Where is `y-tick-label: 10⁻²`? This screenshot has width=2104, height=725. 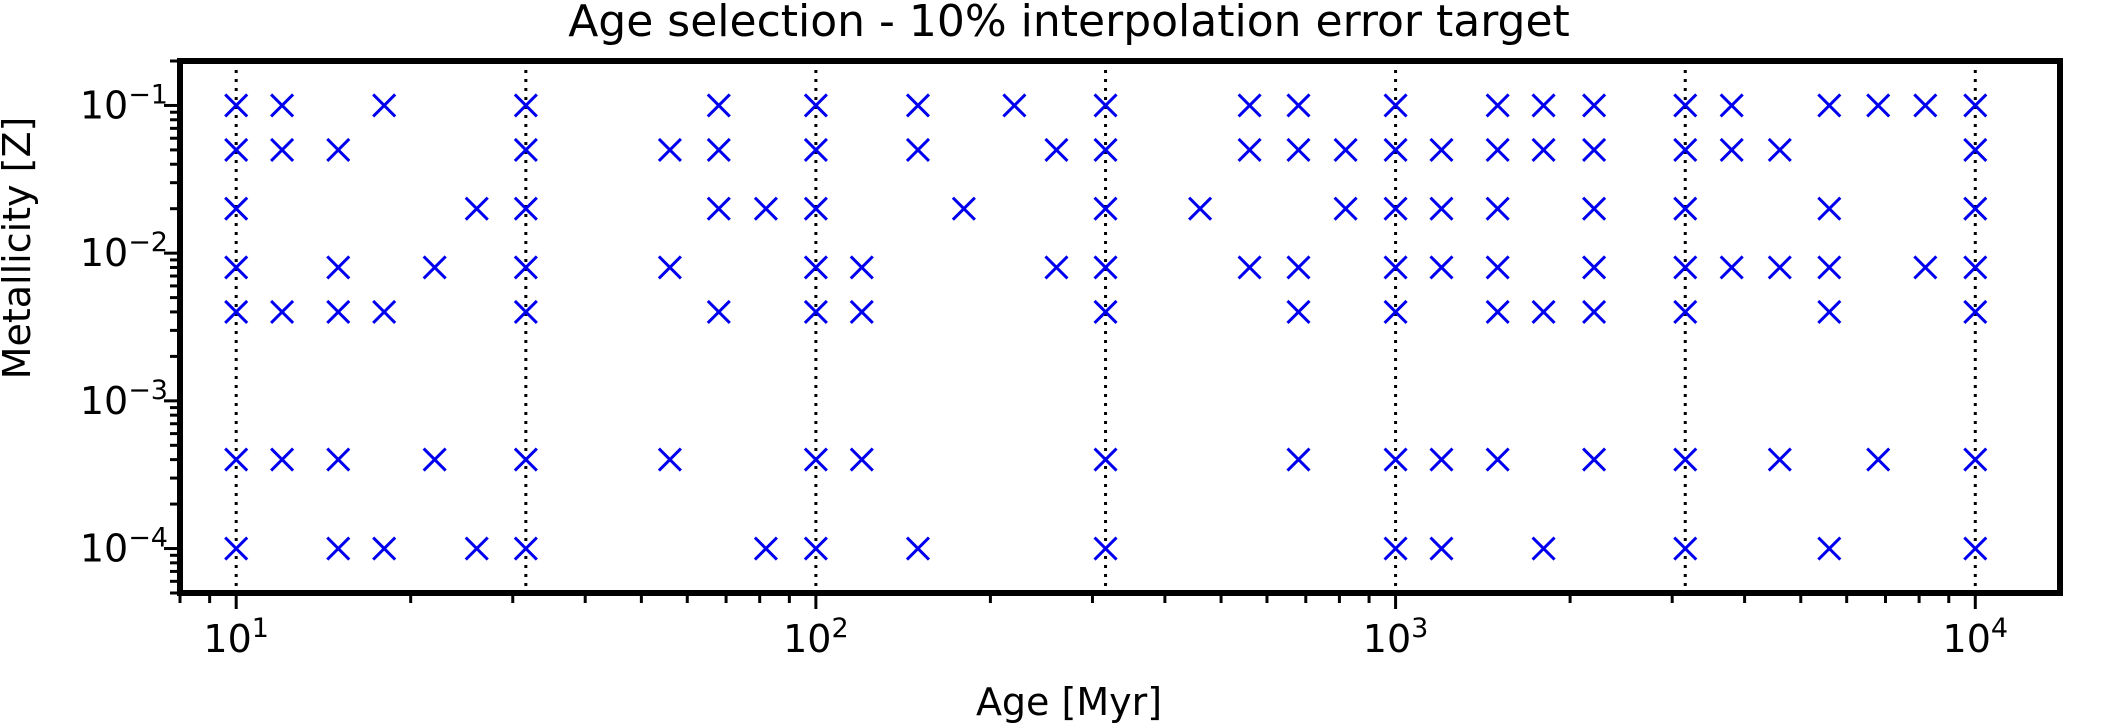
y-tick-label: 10⁻² is located at coordinates (124, 251).